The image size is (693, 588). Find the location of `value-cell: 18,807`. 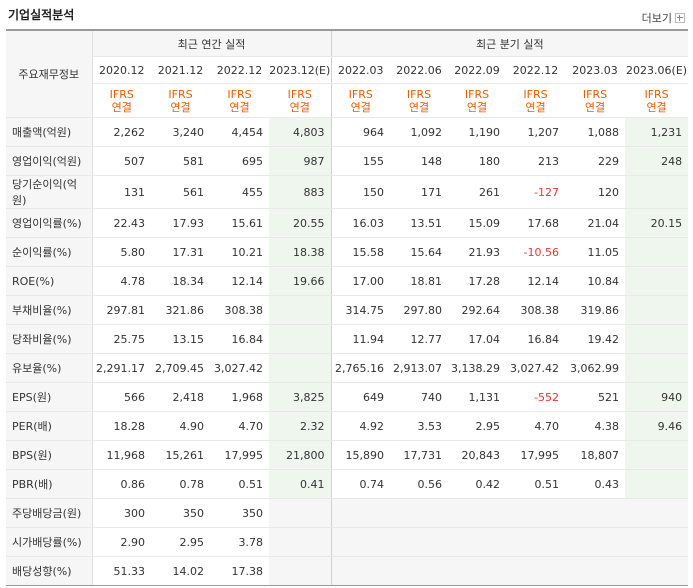

value-cell: 18,807 is located at coordinates (595, 455).